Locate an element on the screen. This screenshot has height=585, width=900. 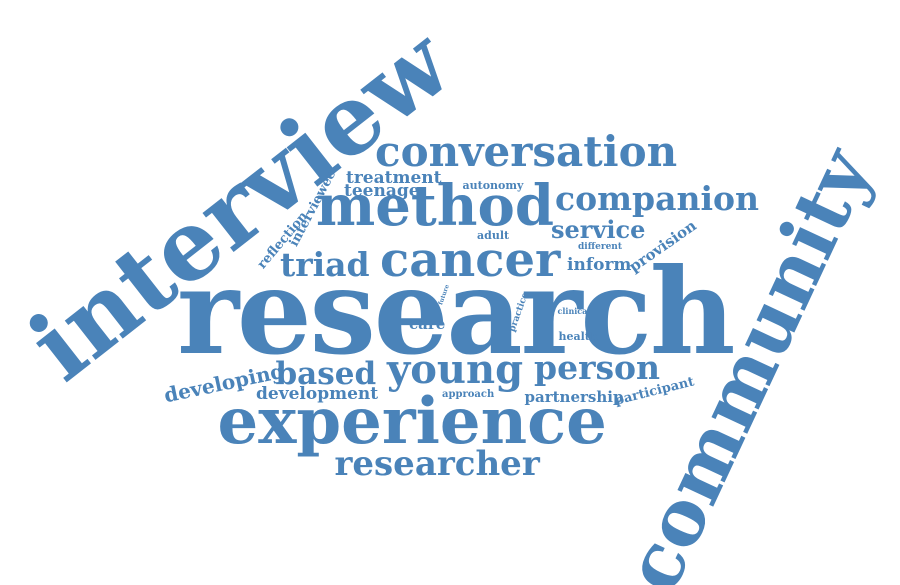
word-researcher: researcher is located at coordinates (437, 464).